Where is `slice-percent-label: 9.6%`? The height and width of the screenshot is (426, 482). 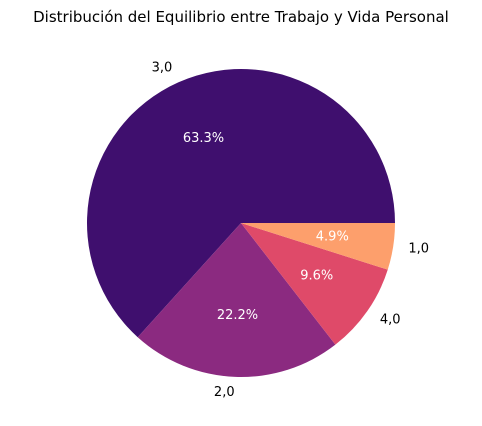
slice-percent-label: 9.6% is located at coordinates (316, 275).